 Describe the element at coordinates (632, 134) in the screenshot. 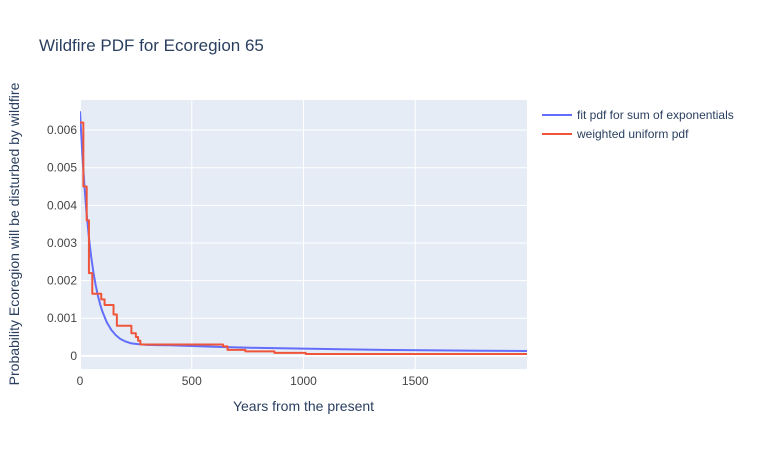

I see `legend-label: weighted uniform pdf` at that location.